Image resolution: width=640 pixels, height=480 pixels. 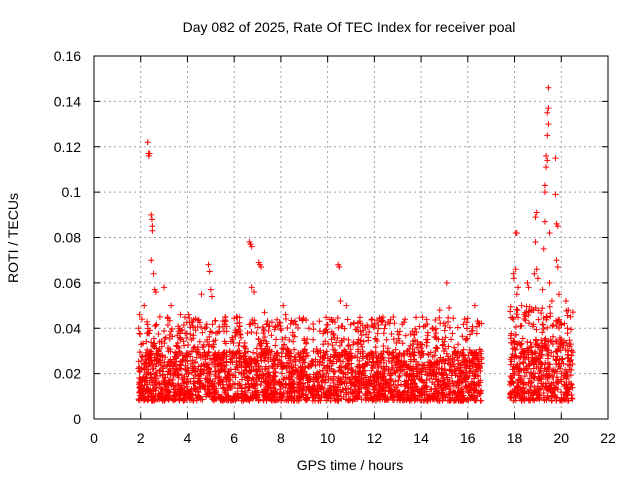 What do you see at coordinates (13, 238) in the screenshot?
I see `y-axis-label: ROTI / TECUs` at bounding box center [13, 238].